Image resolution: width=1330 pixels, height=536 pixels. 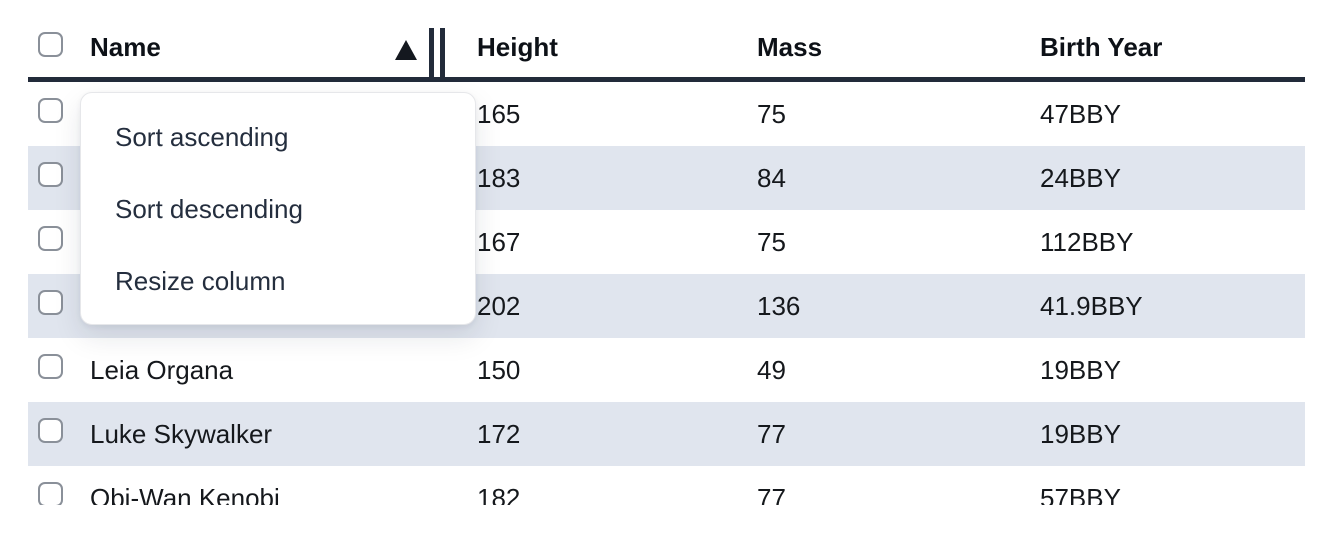 I want to click on cell-name: Obi-Wan Kenobi, so click(x=185, y=494).